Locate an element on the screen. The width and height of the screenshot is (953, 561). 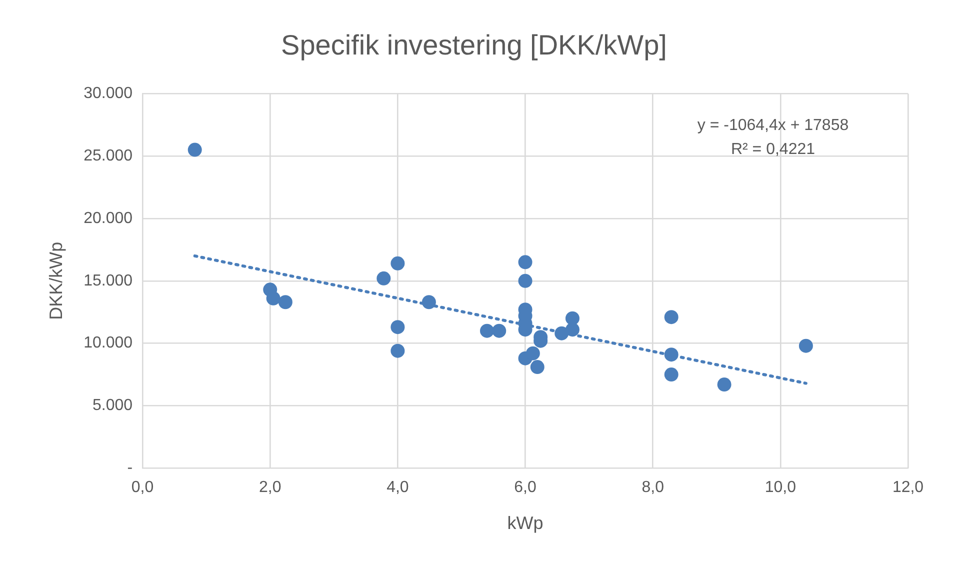
y-tick-label: 5.000 is located at coordinates (112, 405).